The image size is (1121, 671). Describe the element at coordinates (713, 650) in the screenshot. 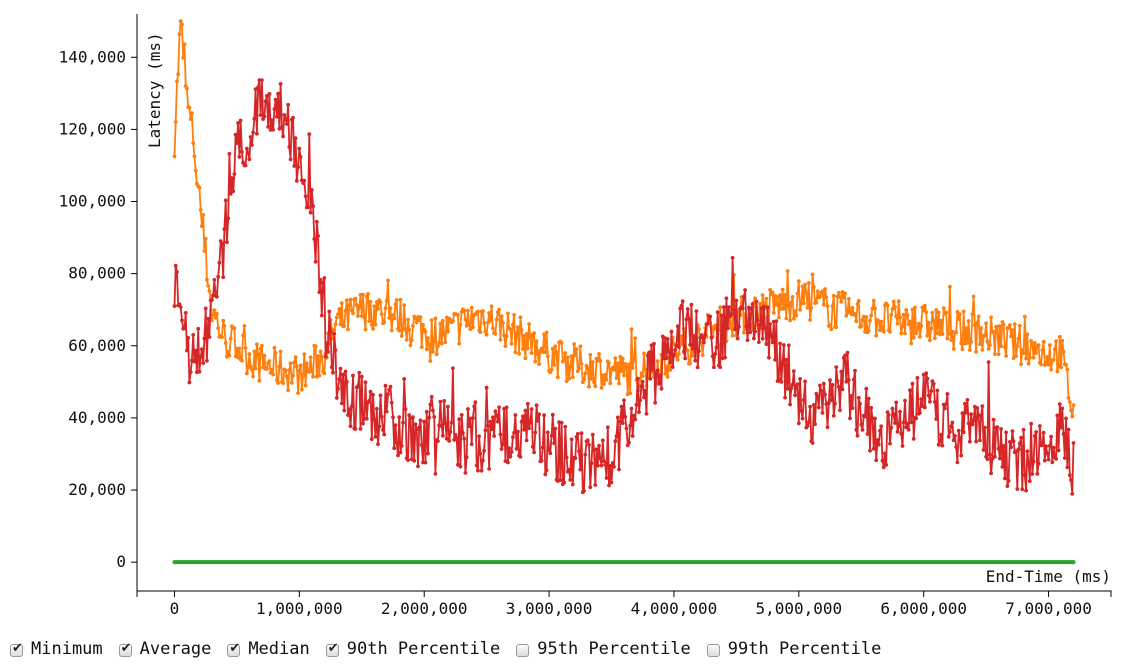

I see `99th-percentile-checkbox` at that location.